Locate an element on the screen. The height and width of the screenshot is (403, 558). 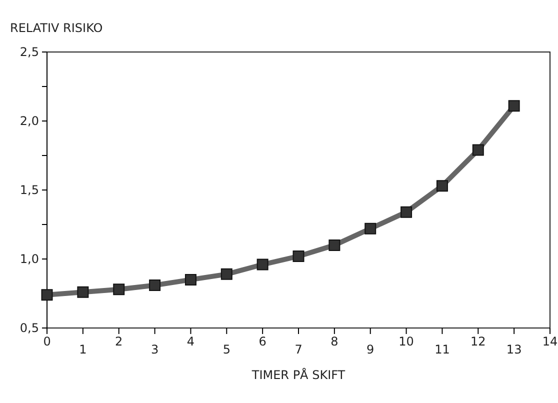
x2-tick-label: 7 is located at coordinates (298, 349).